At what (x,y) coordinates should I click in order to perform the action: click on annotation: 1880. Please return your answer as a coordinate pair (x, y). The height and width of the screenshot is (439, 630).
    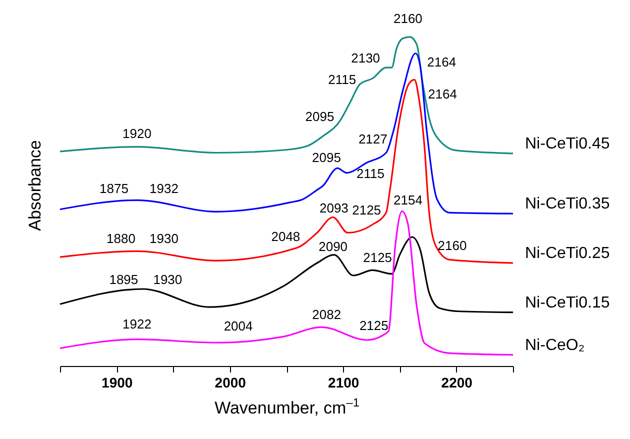
    Looking at the image, I should click on (121, 238).